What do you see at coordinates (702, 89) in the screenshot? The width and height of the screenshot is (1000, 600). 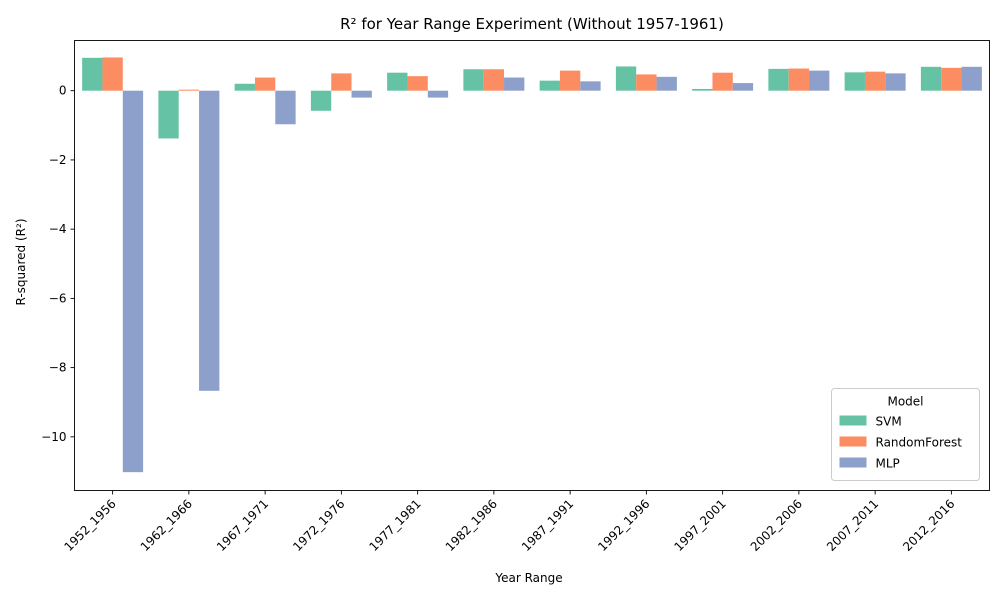 I see `bar-svm-1997_2001` at bounding box center [702, 89].